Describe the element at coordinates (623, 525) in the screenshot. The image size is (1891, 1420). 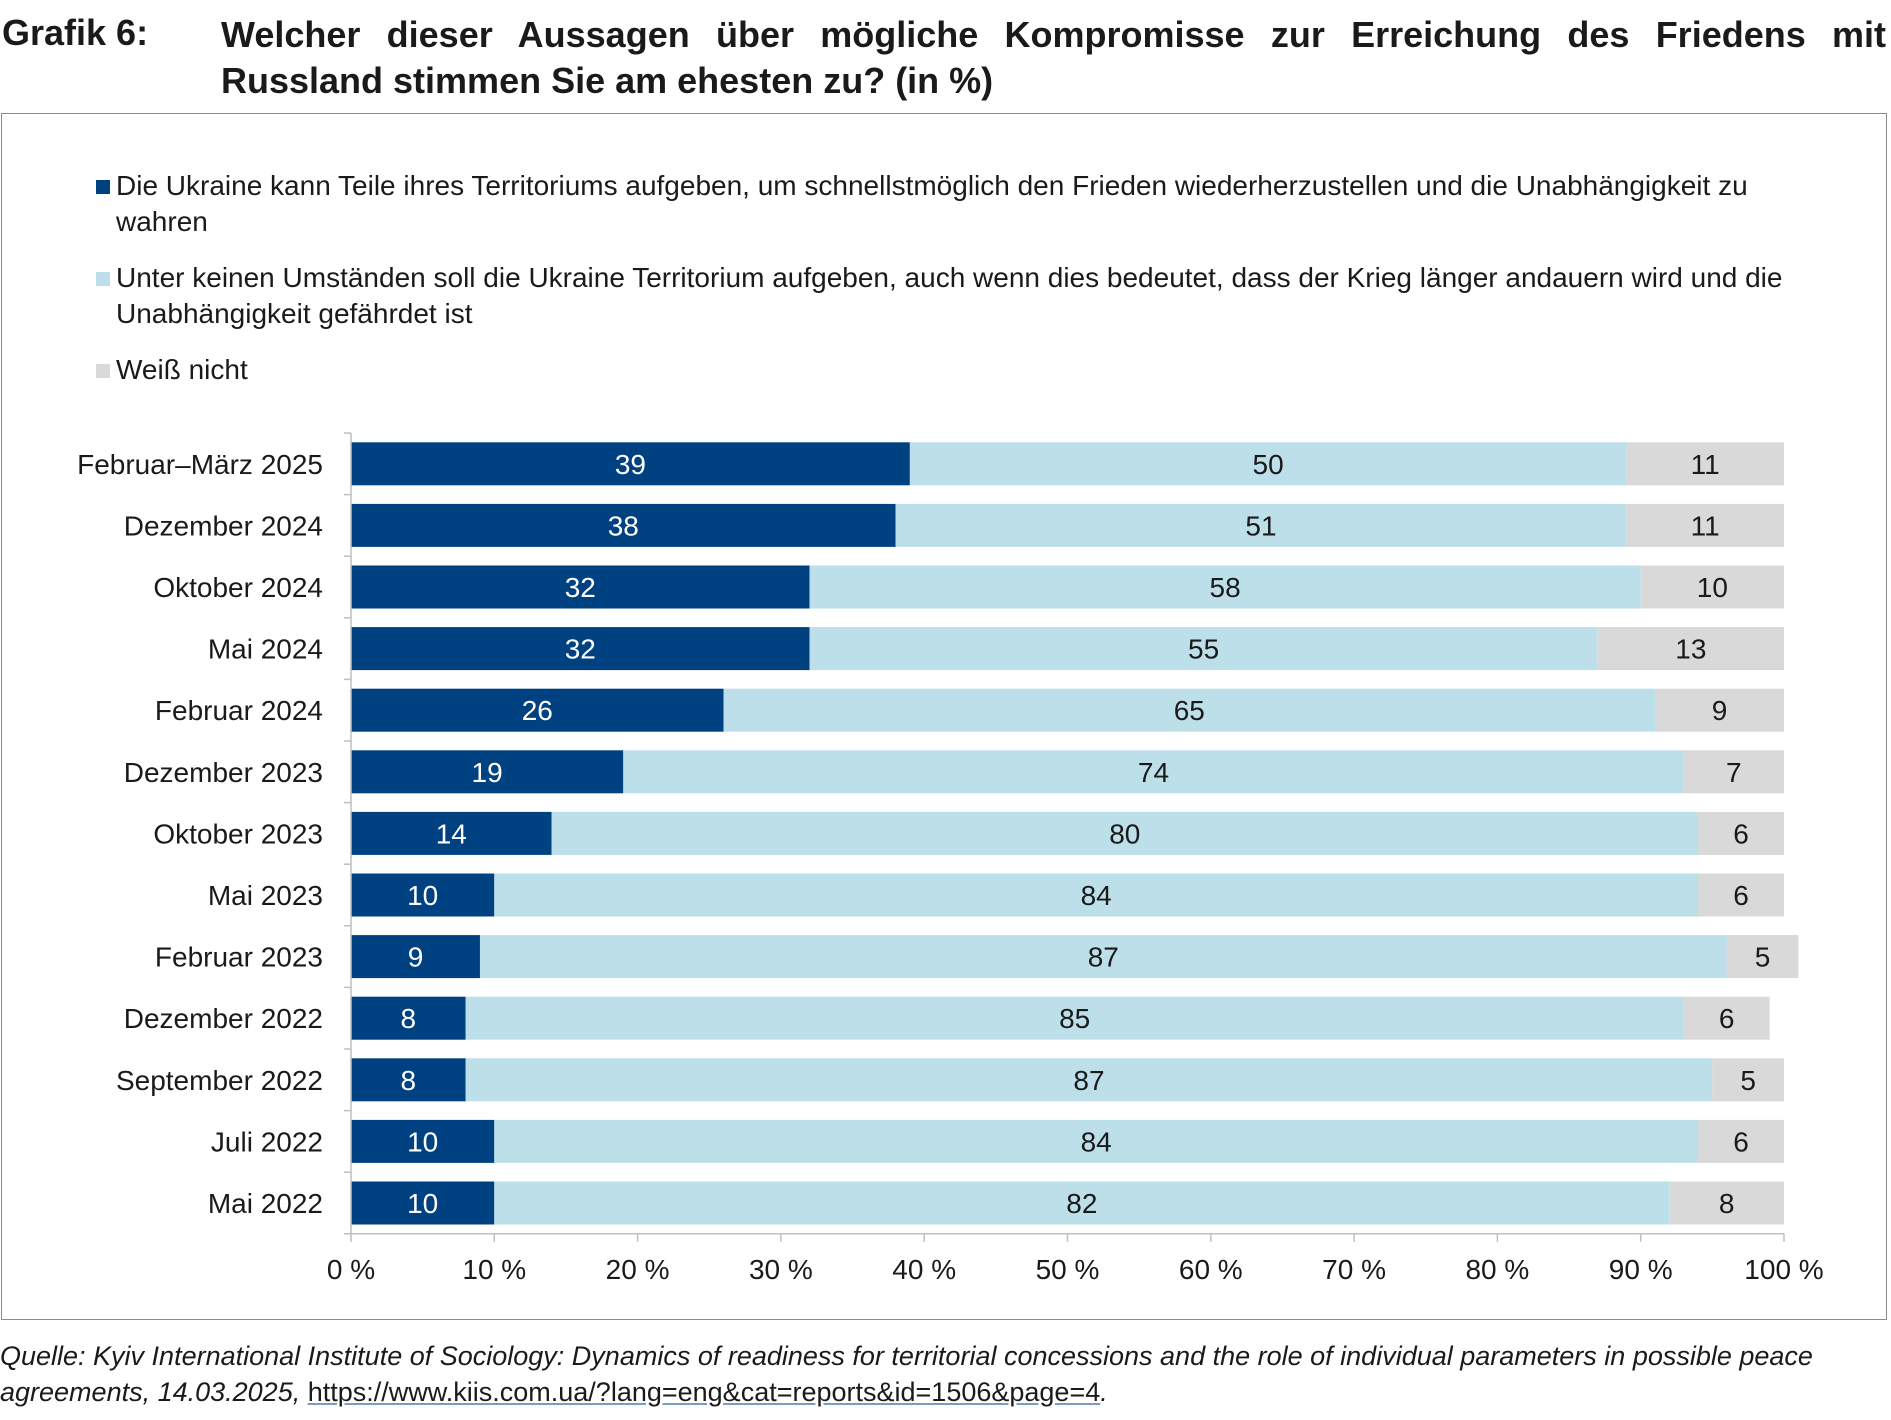
I see `data-label: 38` at that location.